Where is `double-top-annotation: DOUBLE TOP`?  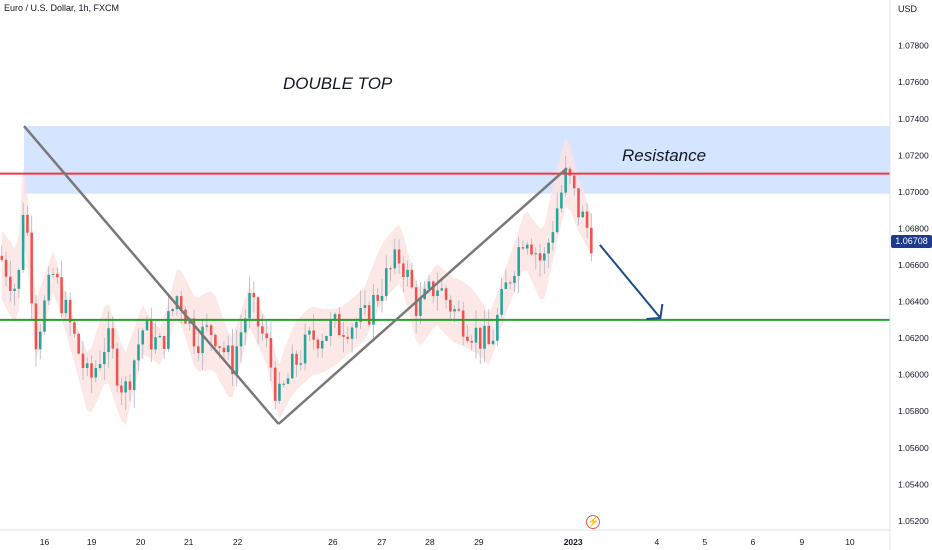
double-top-annotation: DOUBLE TOP is located at coordinates (338, 83).